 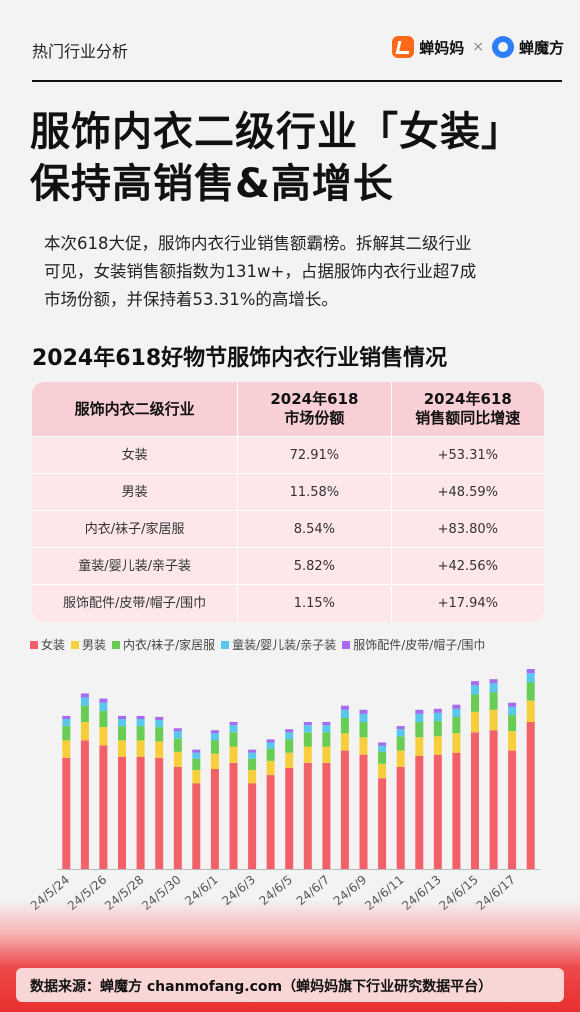 I want to click on legend-label: 女装, so click(x=53, y=645).